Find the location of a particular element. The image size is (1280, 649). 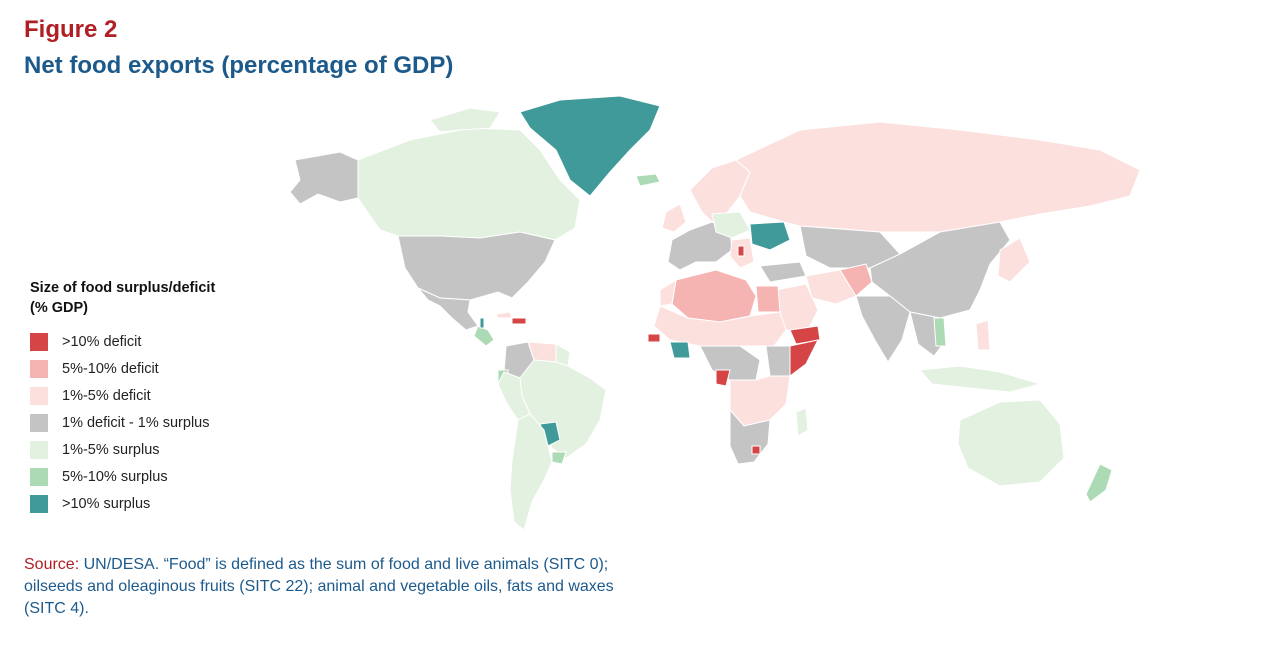

legend-title-line1: Size of food surplus/deficit is located at coordinates (123, 288).